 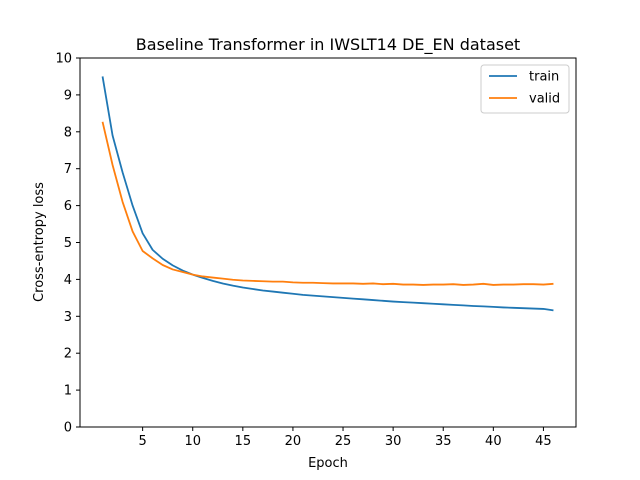 I want to click on x-tick-label: 20, so click(x=293, y=441).